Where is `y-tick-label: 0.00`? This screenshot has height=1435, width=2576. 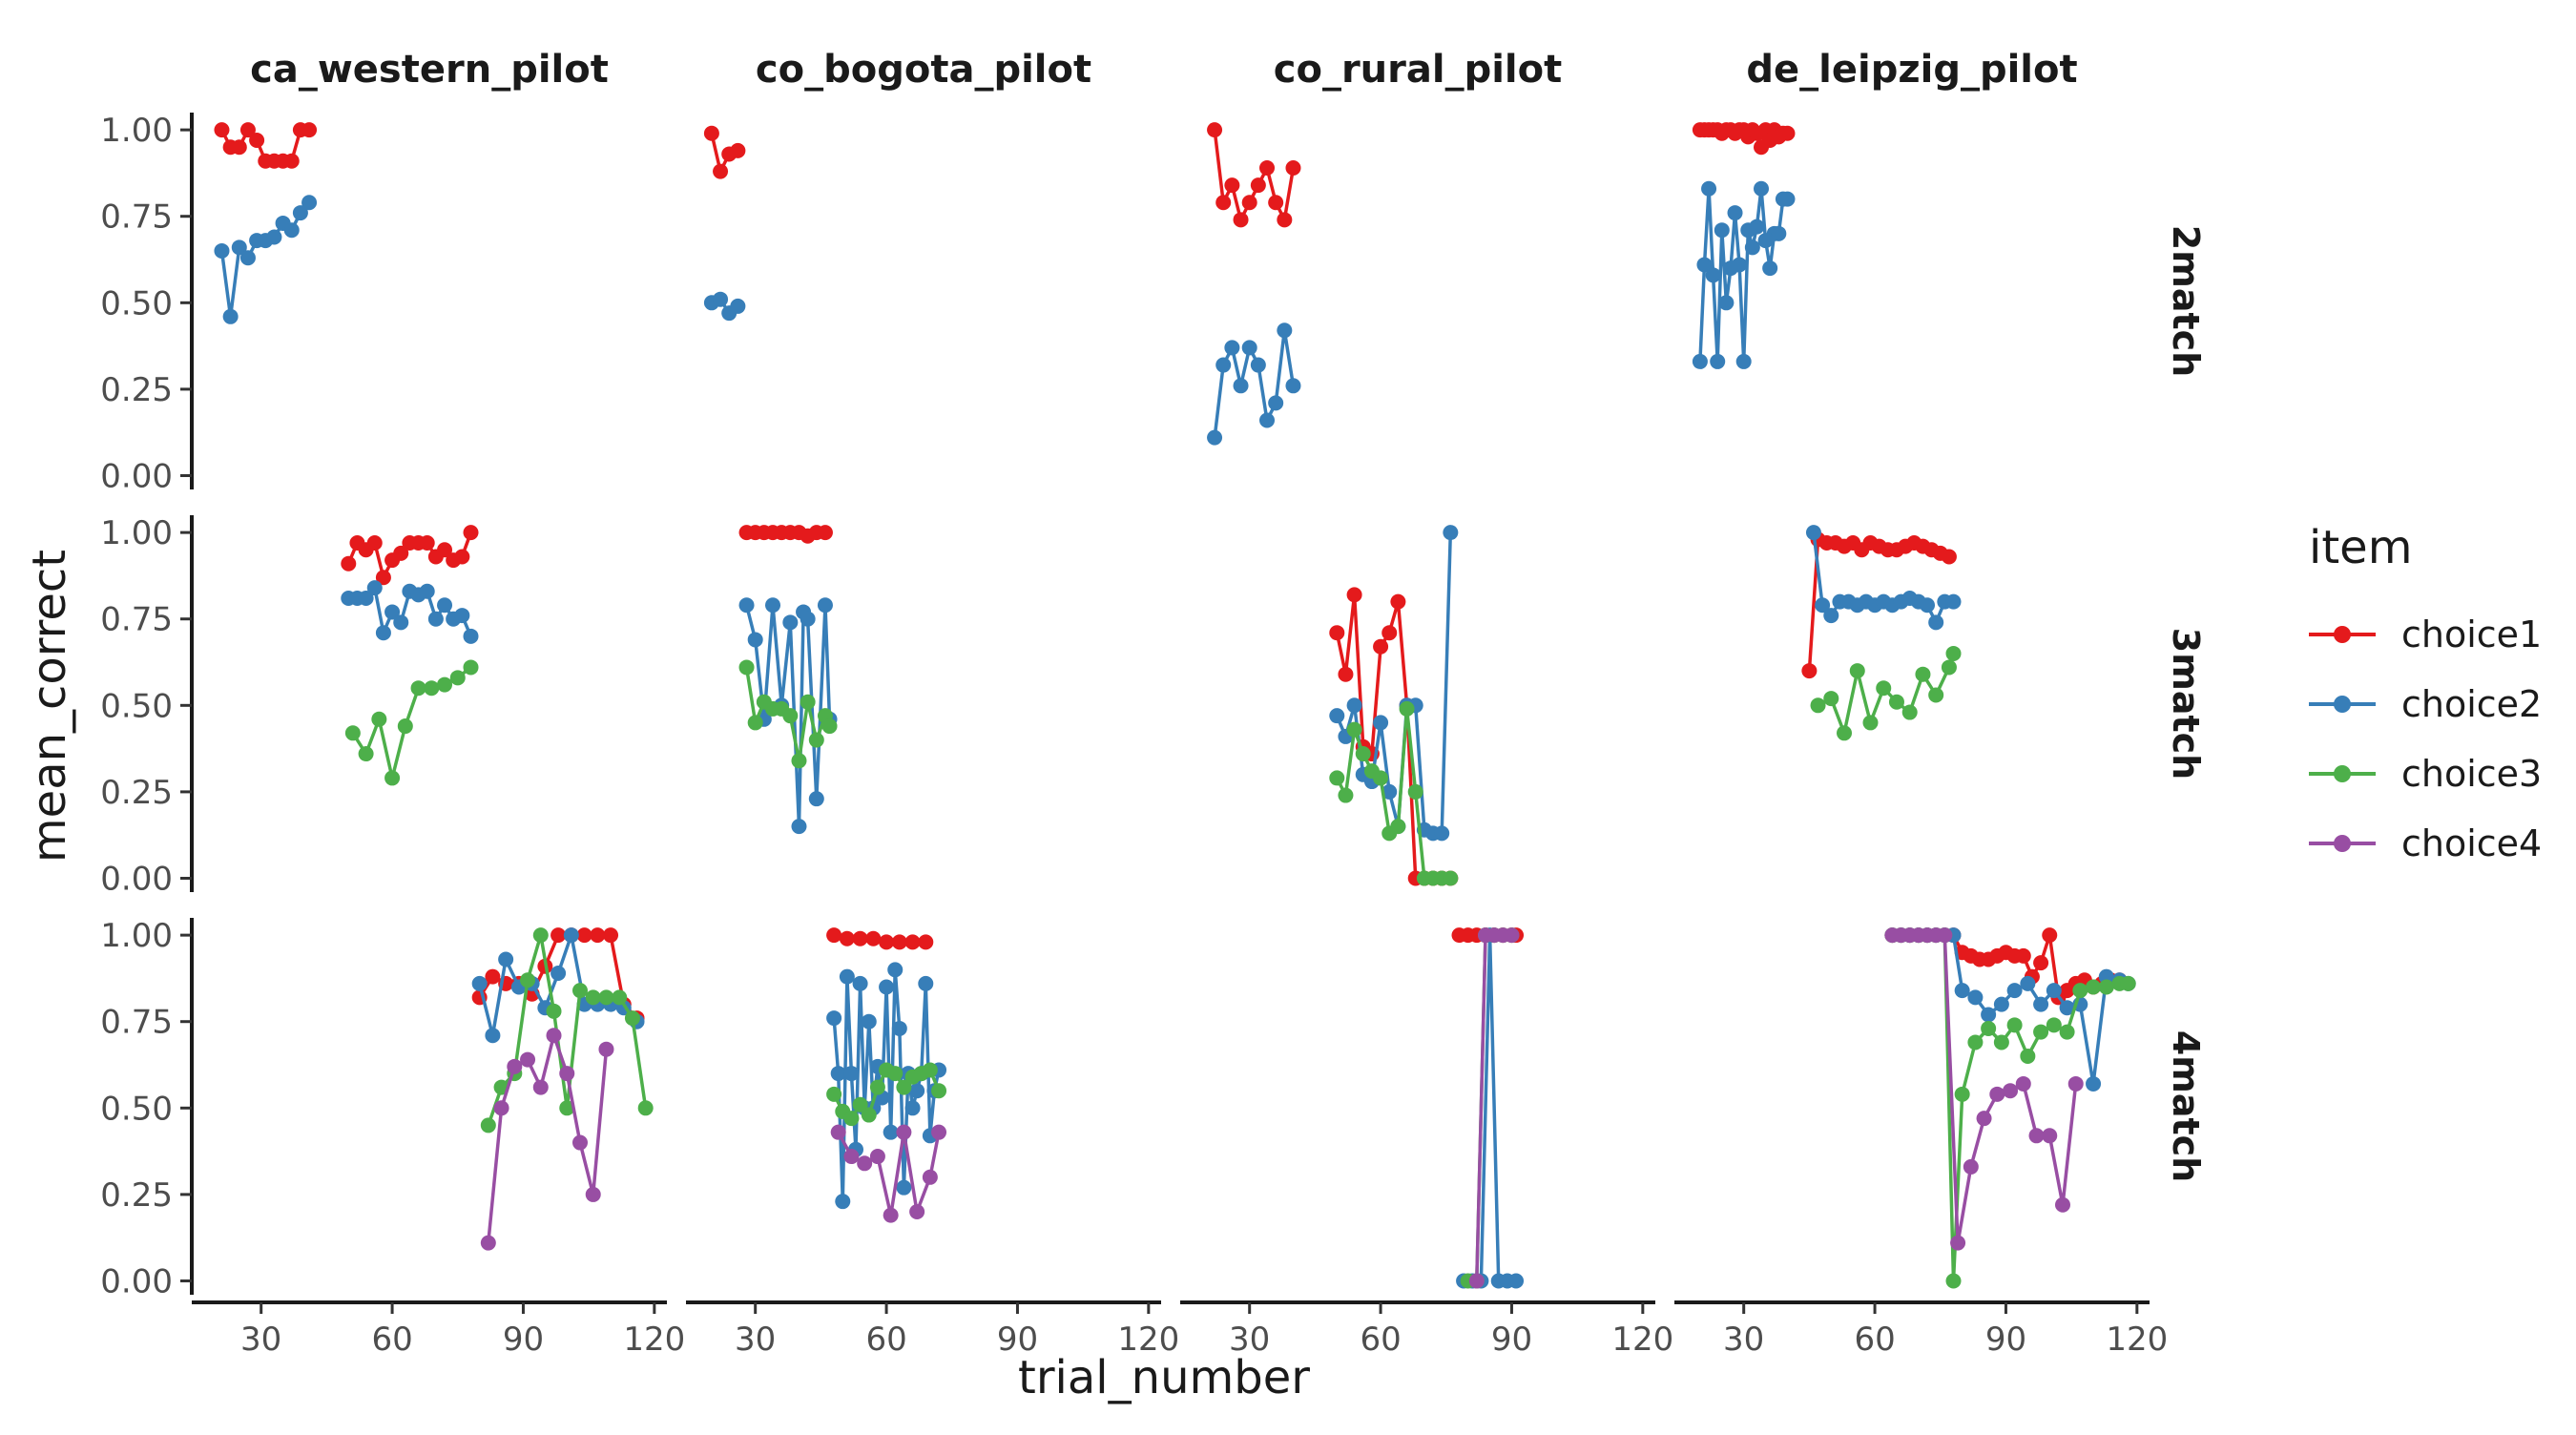
y-tick-label: 0.00 is located at coordinates (136, 477).